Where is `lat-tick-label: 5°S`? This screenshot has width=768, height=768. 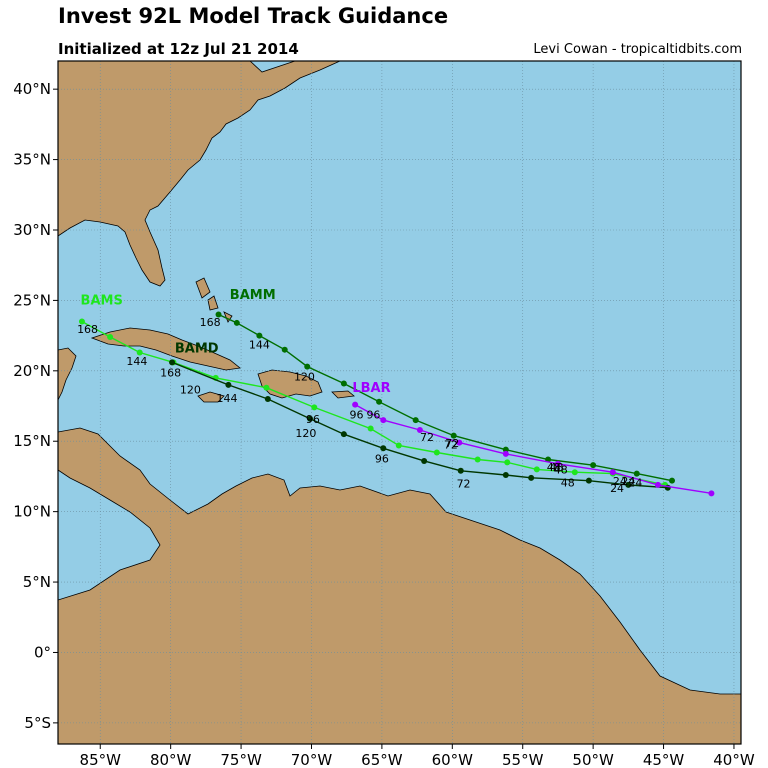
lat-tick-label: 5°S is located at coordinates (37, 723).